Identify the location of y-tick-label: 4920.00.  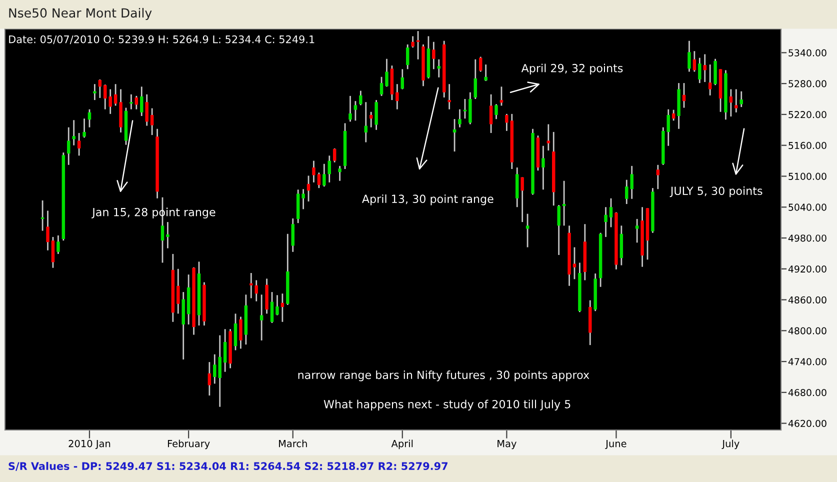
(807, 269).